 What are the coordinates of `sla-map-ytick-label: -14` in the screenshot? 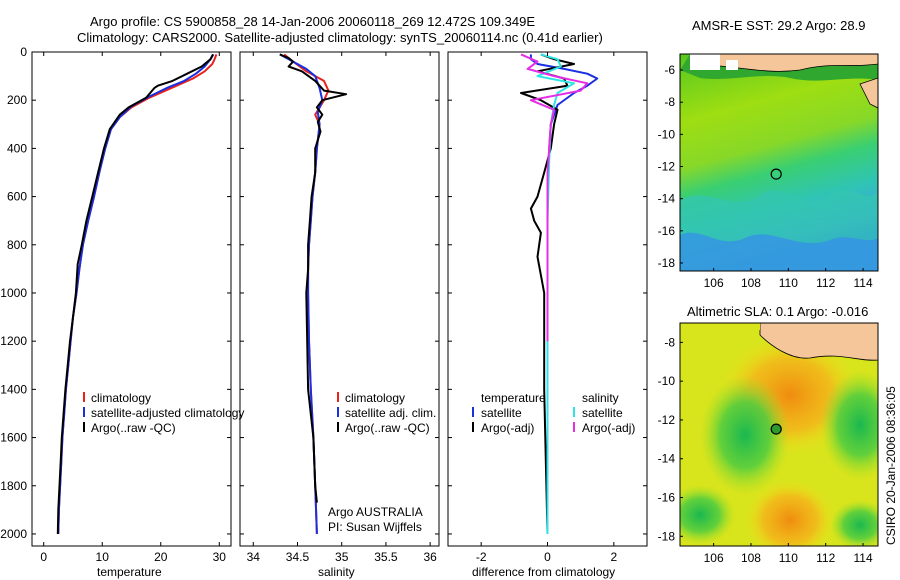 It's located at (667, 459).